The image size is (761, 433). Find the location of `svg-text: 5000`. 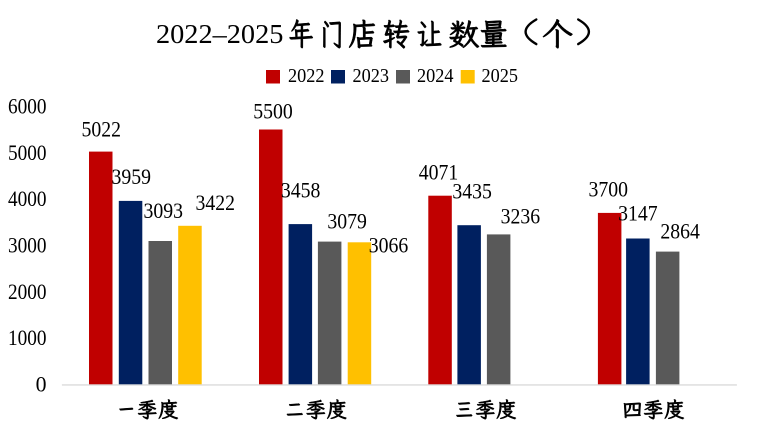

svg-text: 5000 is located at coordinates (27, 153).